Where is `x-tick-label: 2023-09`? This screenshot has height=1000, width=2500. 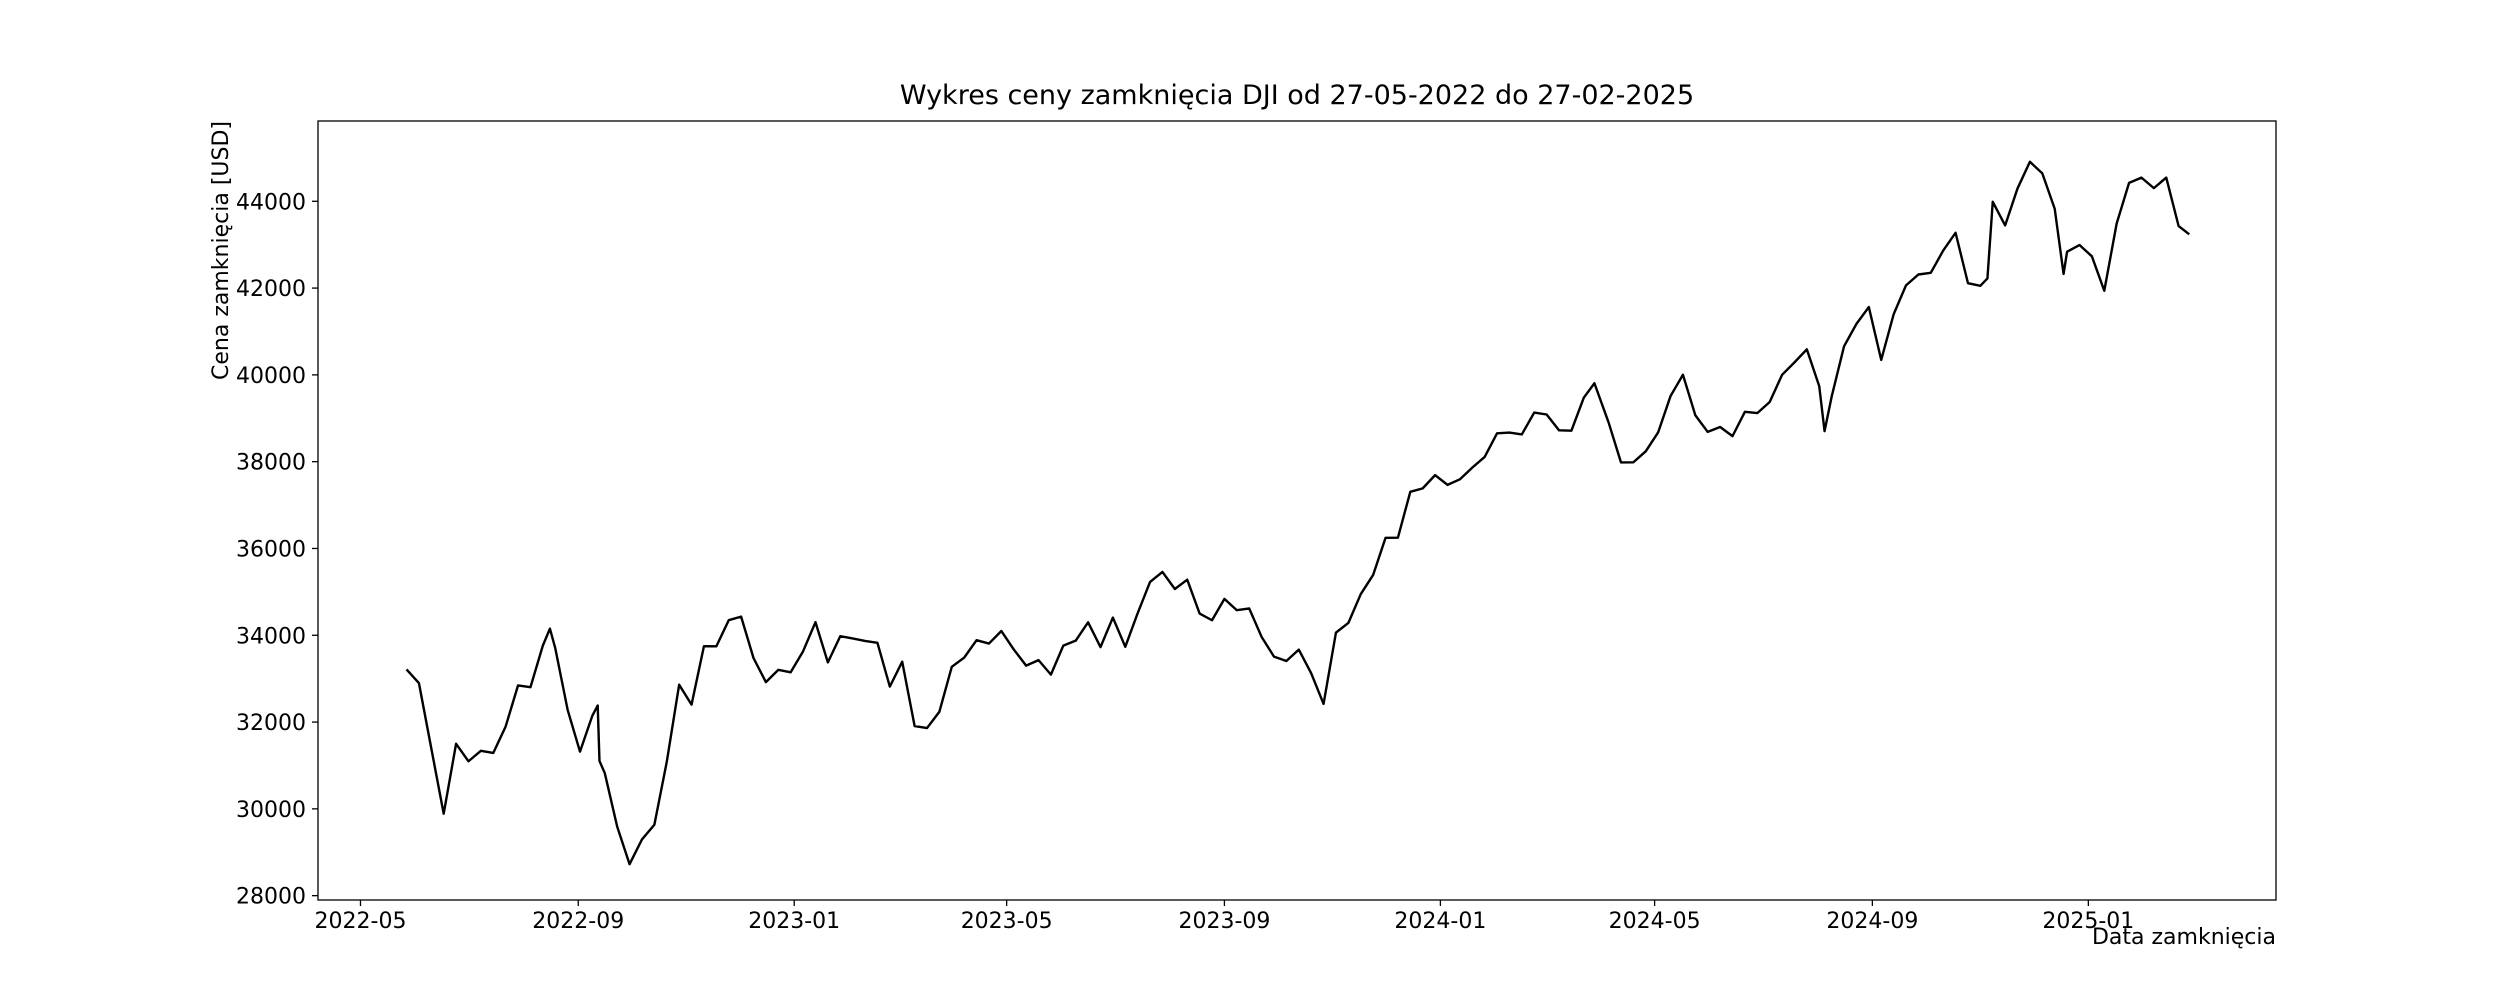
x-tick-label: 2023-09 is located at coordinates (1224, 921).